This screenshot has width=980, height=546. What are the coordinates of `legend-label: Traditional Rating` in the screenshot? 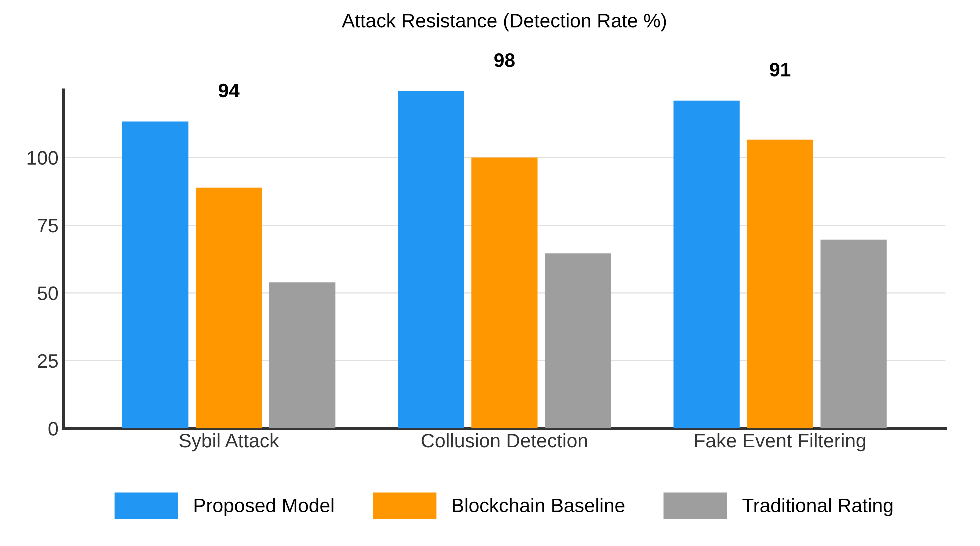 It's located at (817, 507).